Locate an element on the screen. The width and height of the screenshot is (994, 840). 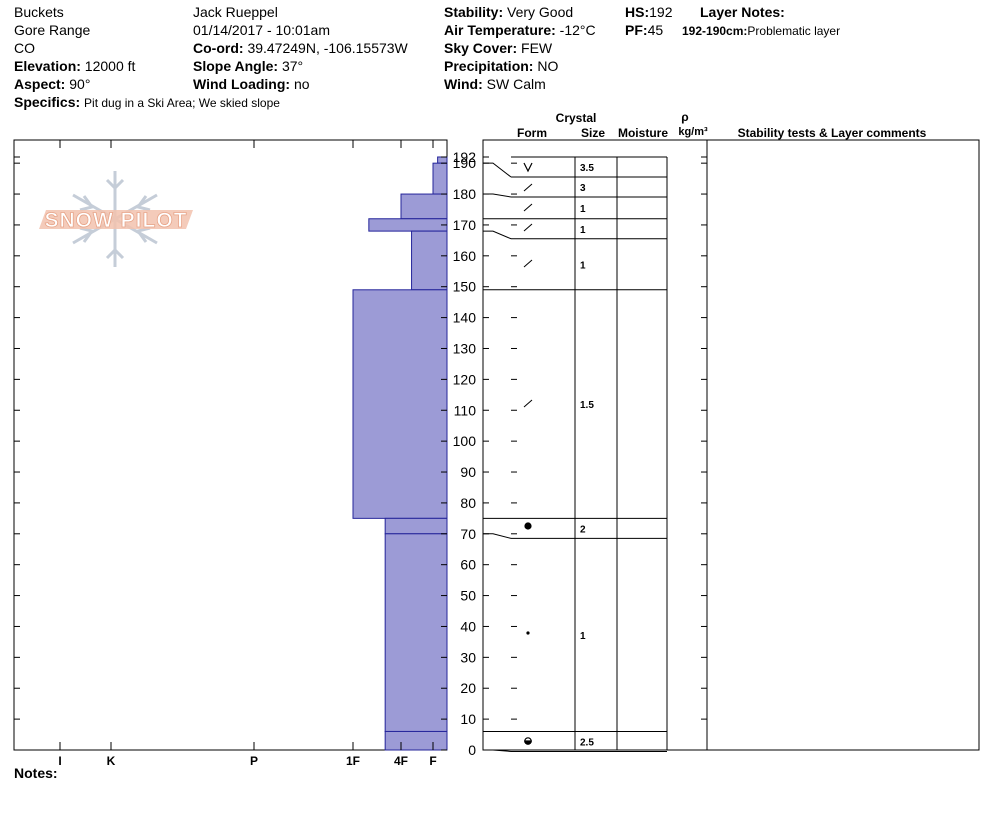
header-form: Form is located at coordinates (532, 133).